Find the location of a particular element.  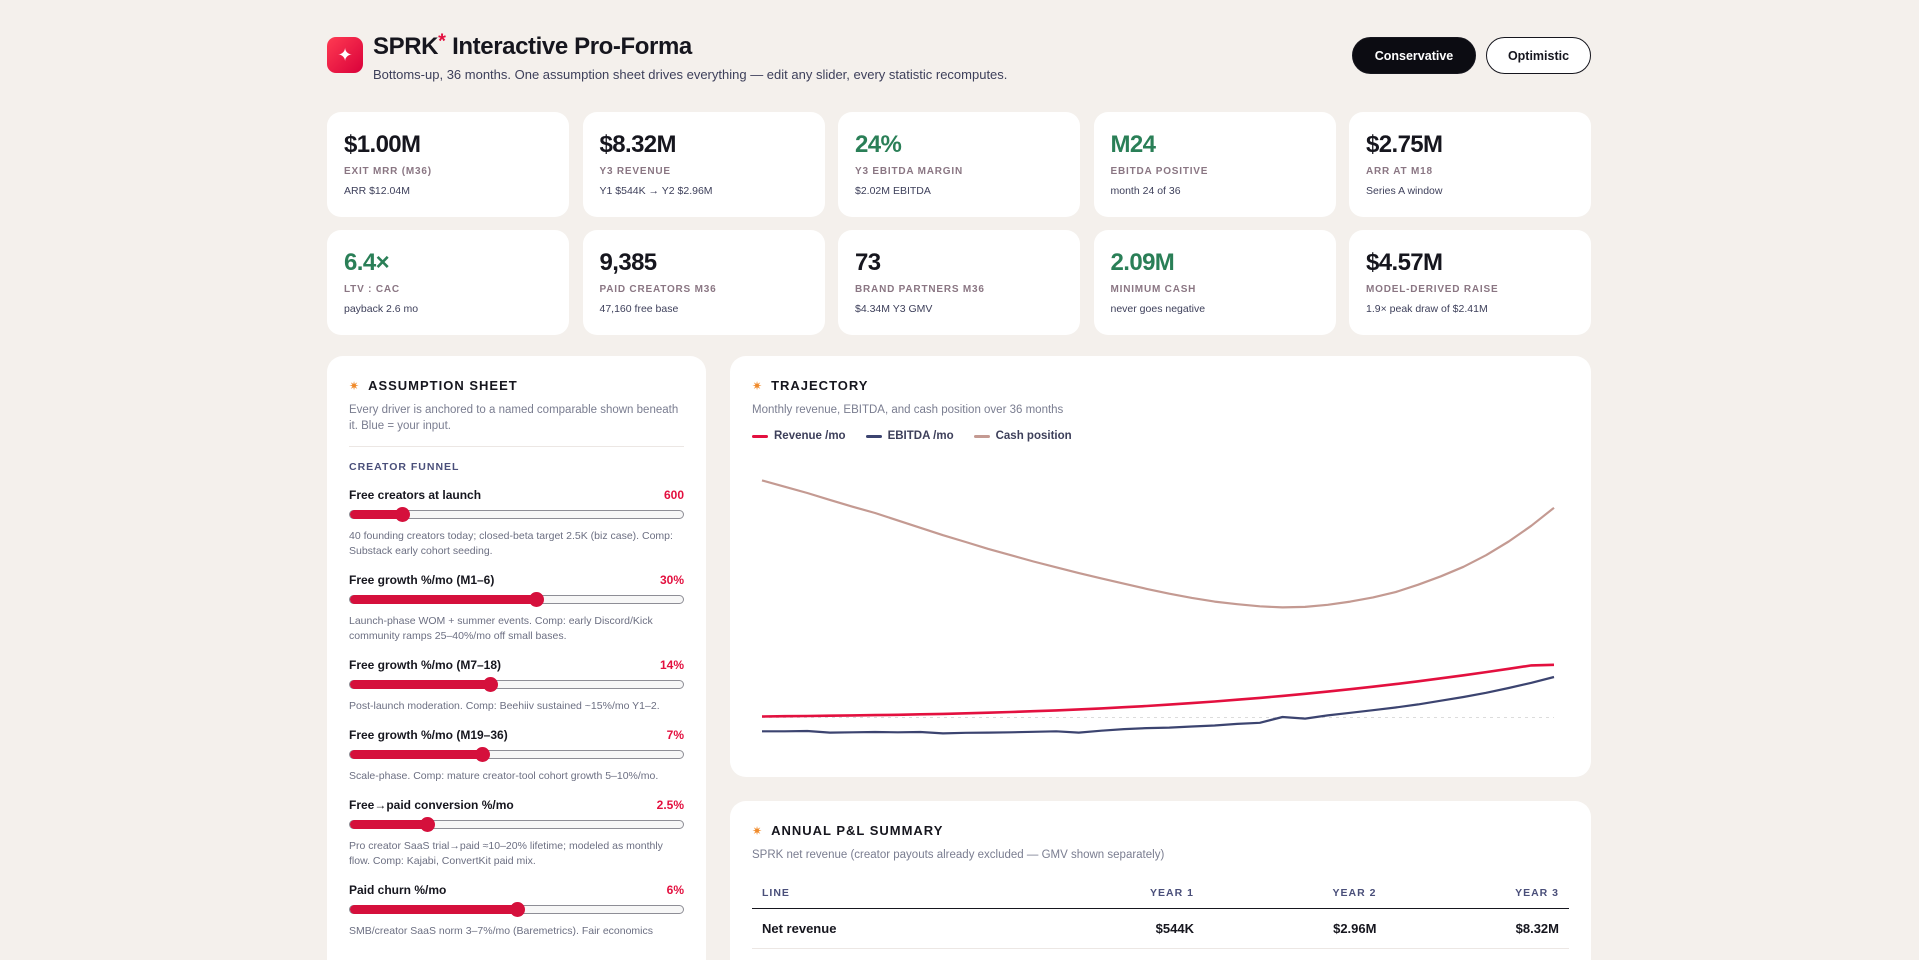

kpi-sub: payback 2.6 mo is located at coordinates (381, 309).